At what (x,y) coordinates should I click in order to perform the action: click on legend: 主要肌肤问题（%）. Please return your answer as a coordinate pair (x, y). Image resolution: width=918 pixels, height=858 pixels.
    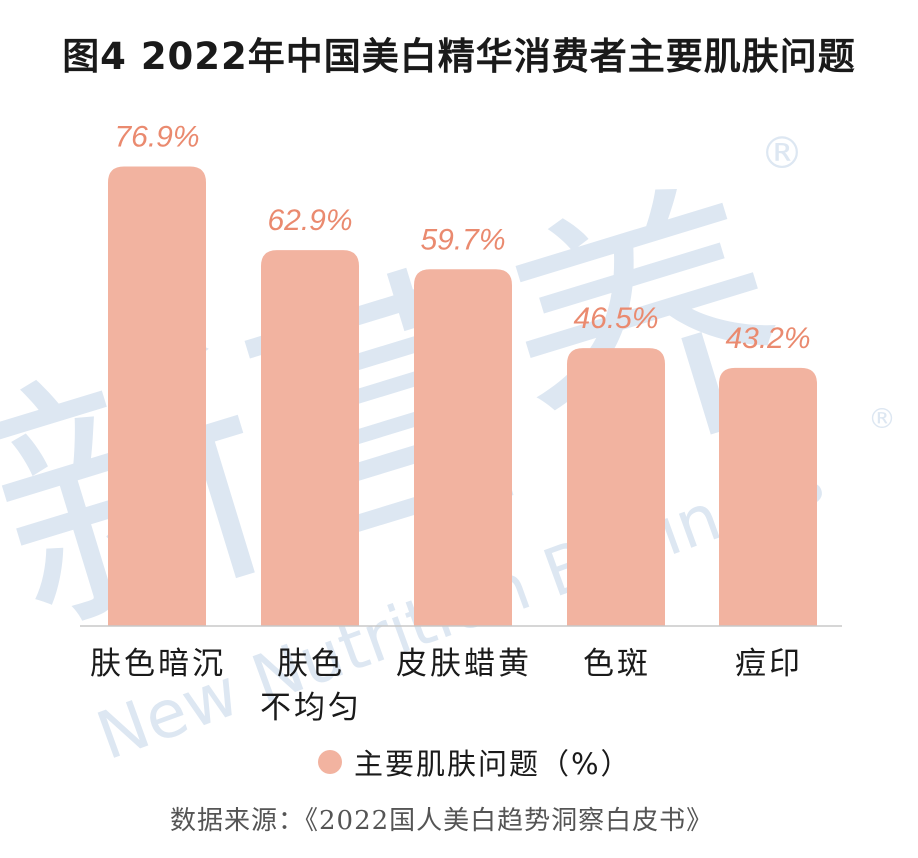
    Looking at the image, I should click on (475, 762).